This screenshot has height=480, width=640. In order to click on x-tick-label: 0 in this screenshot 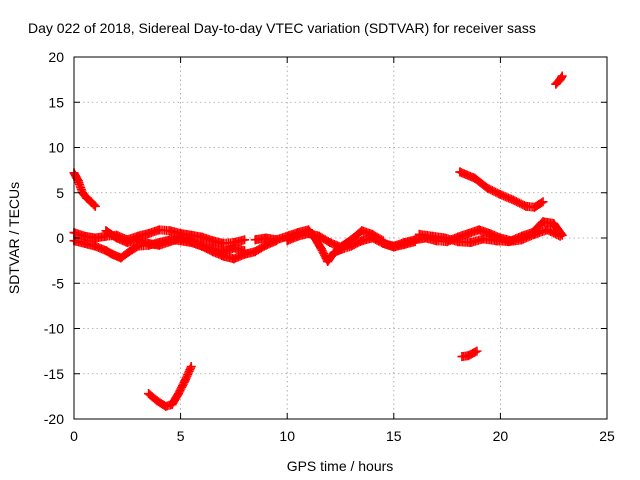, I will do `click(74, 436)`.